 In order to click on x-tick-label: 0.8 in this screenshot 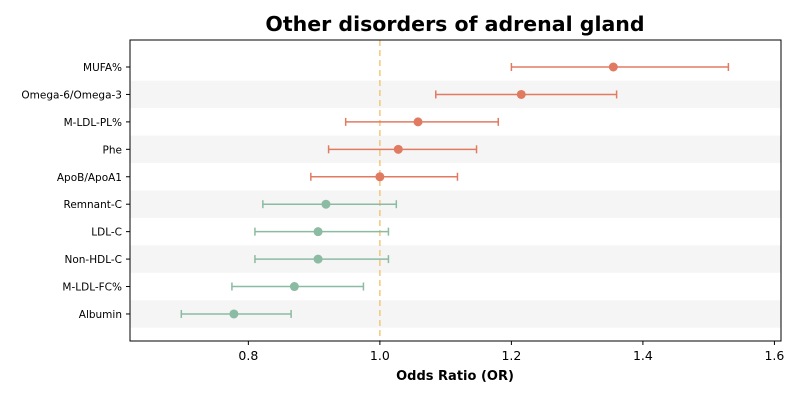, I will do `click(248, 355)`.